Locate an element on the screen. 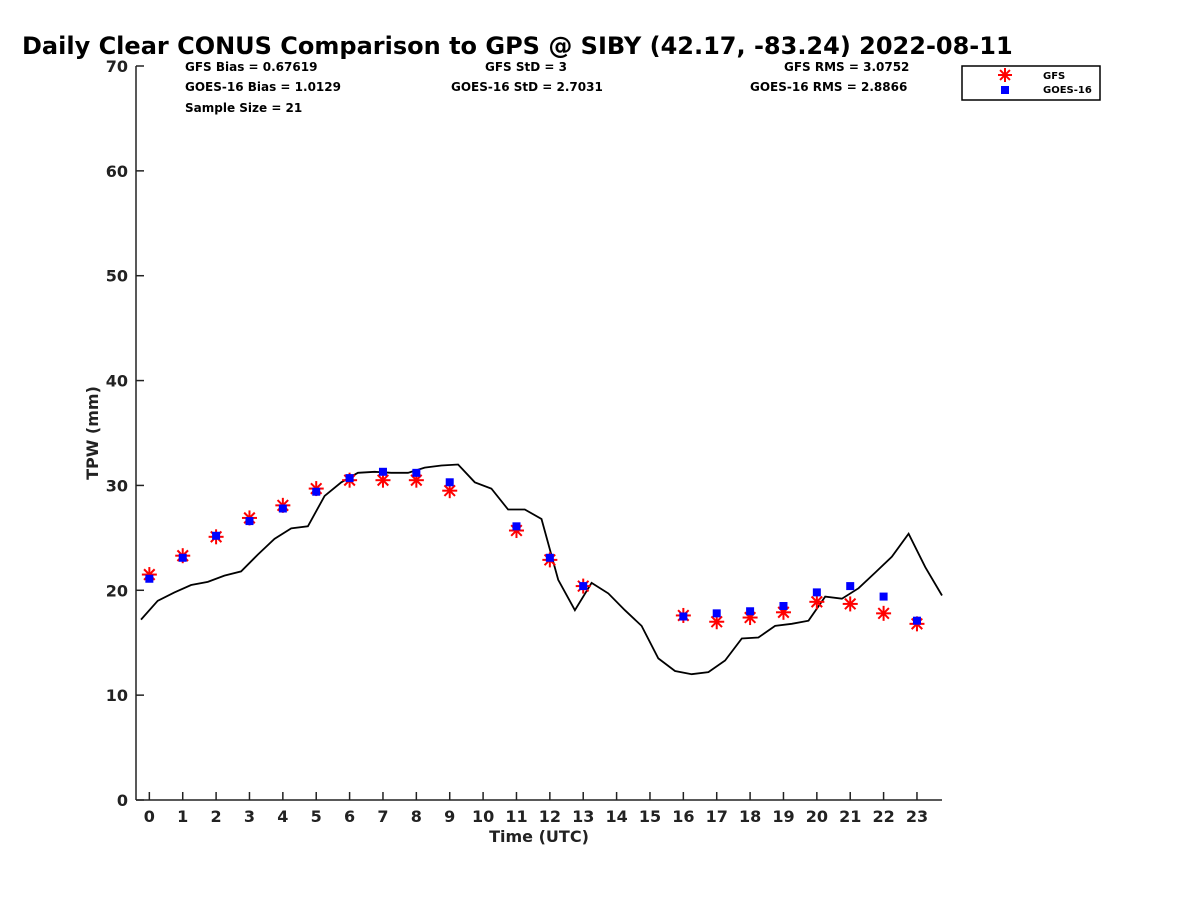  stat-goes-std: GOES-16 StD = 2.7031 is located at coordinates (527, 87).